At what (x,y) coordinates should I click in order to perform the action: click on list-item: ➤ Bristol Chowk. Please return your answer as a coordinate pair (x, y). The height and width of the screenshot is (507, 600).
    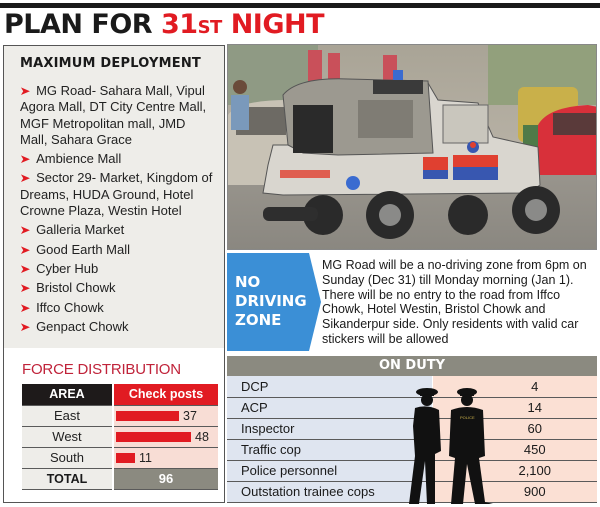
    Looking at the image, I should click on (67, 288).